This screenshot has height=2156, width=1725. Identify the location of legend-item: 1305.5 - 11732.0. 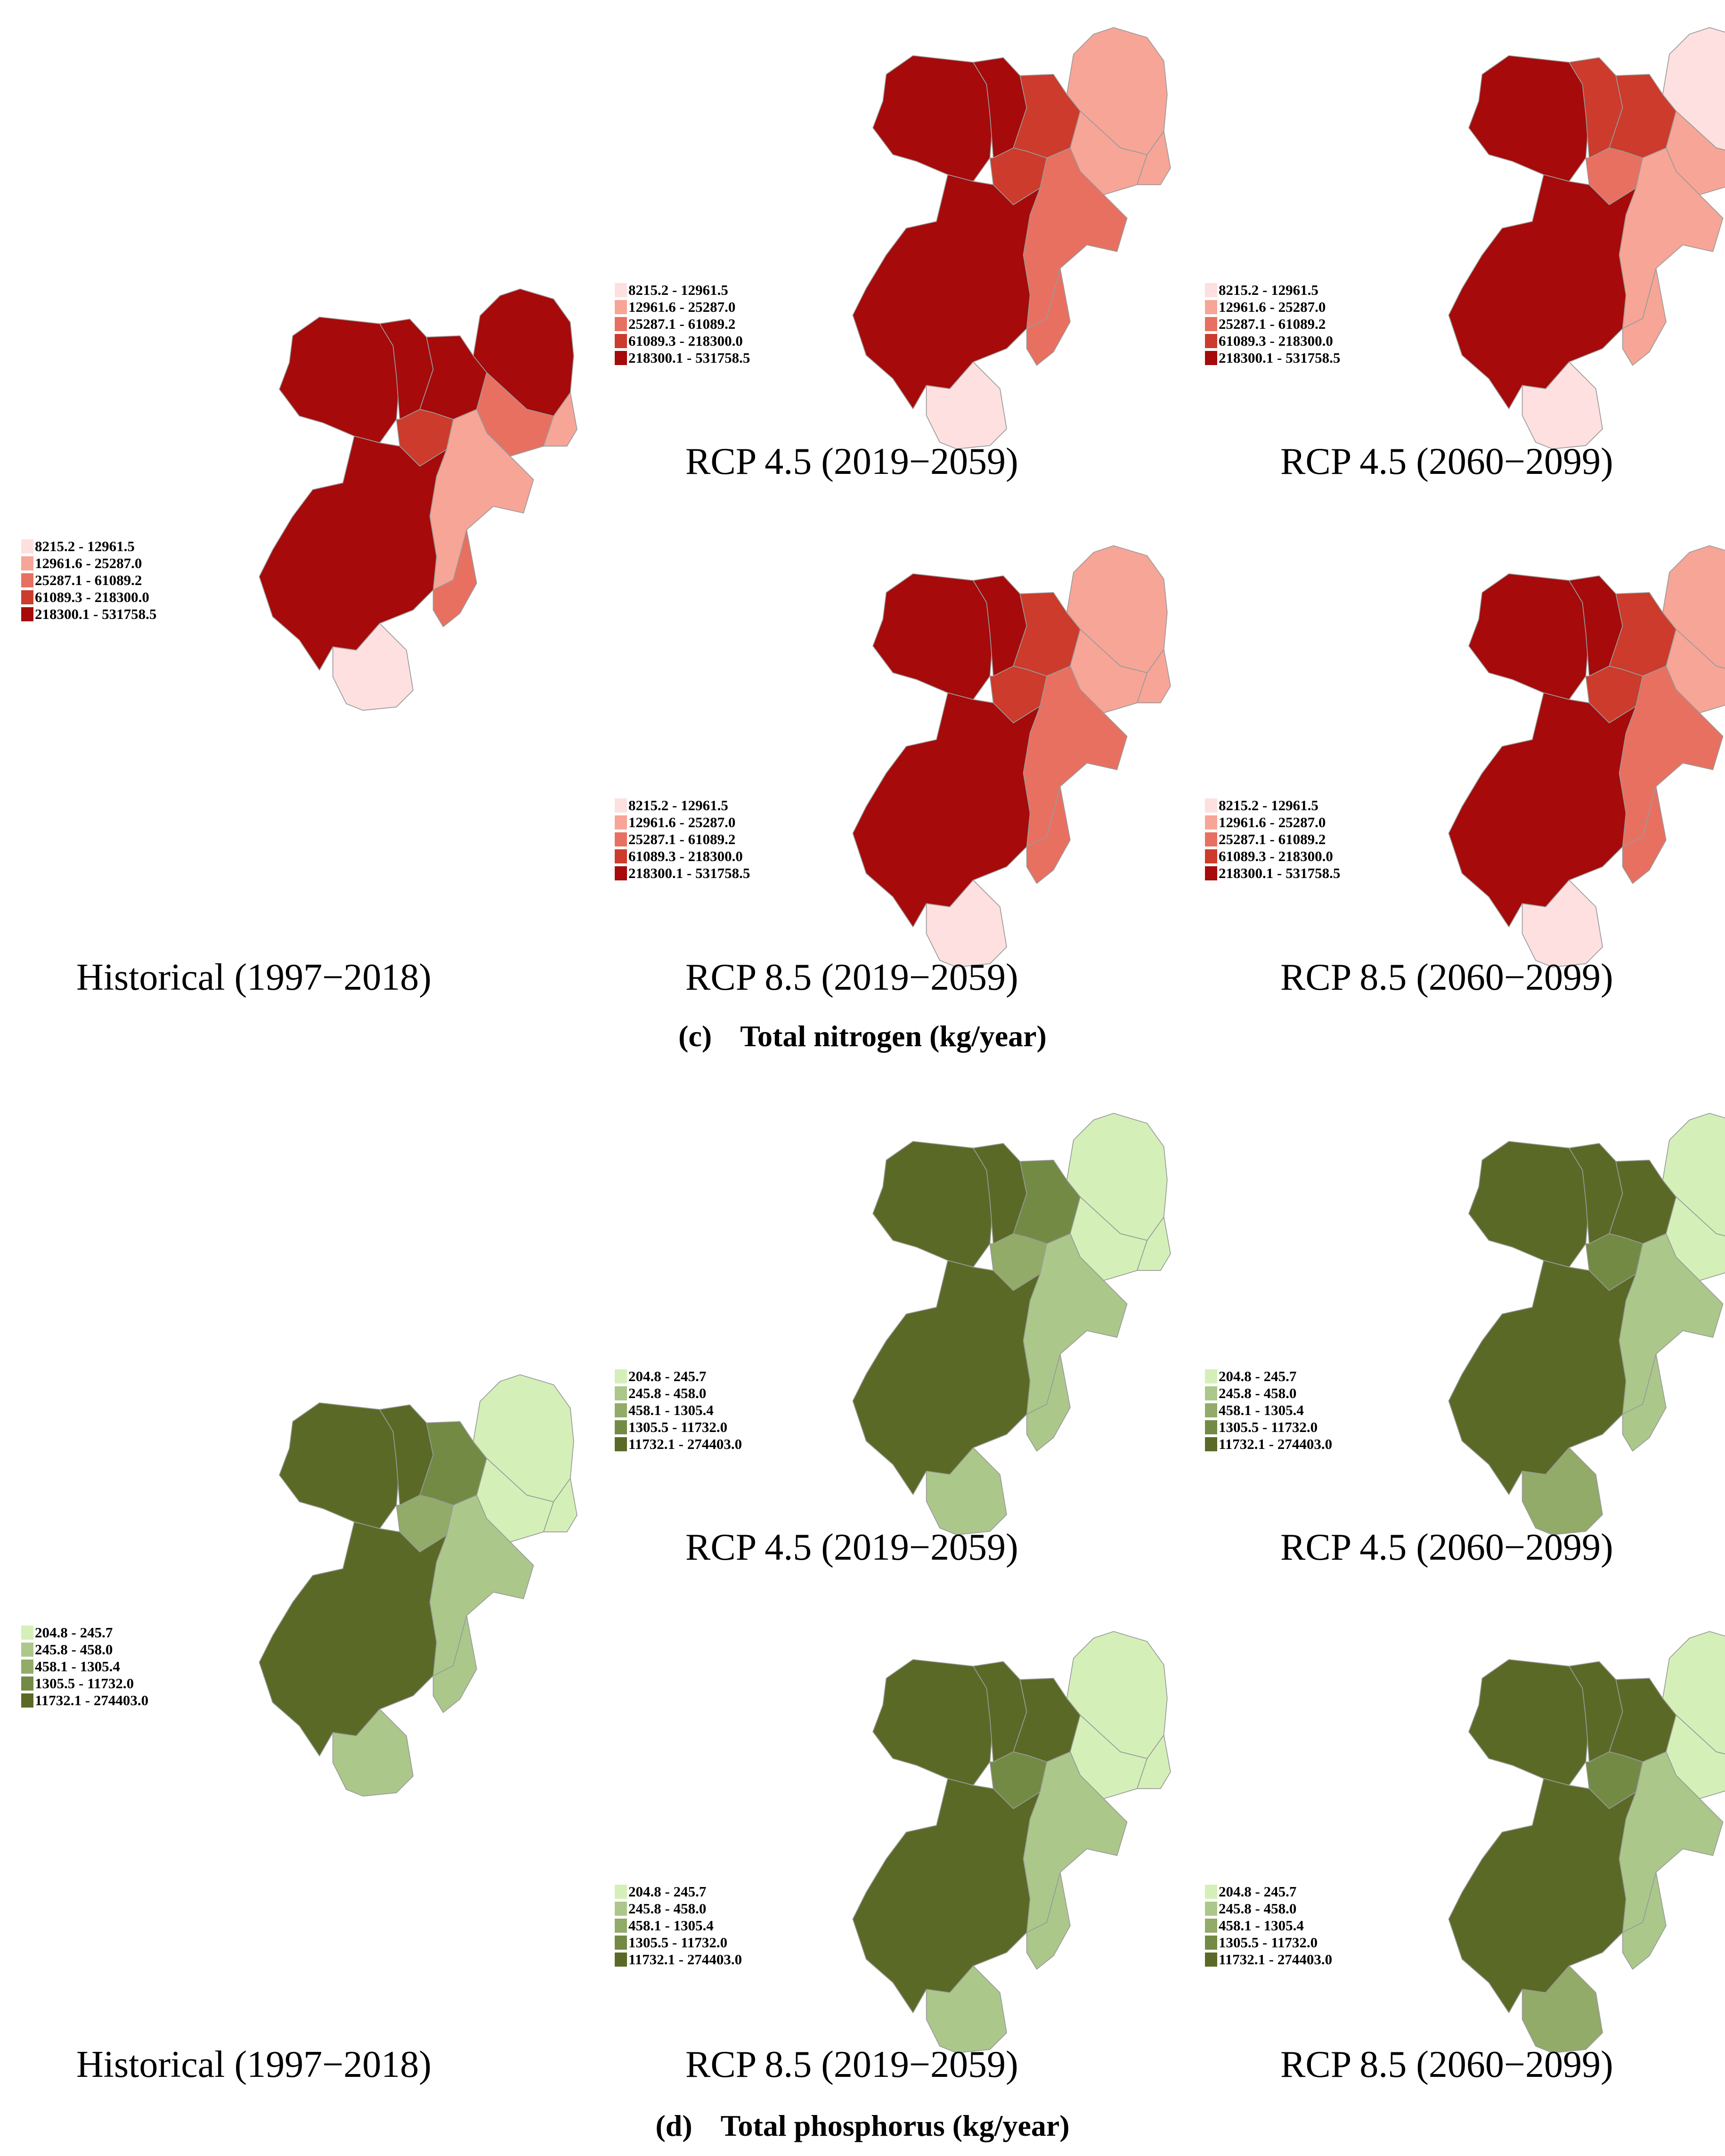
(1268, 1427).